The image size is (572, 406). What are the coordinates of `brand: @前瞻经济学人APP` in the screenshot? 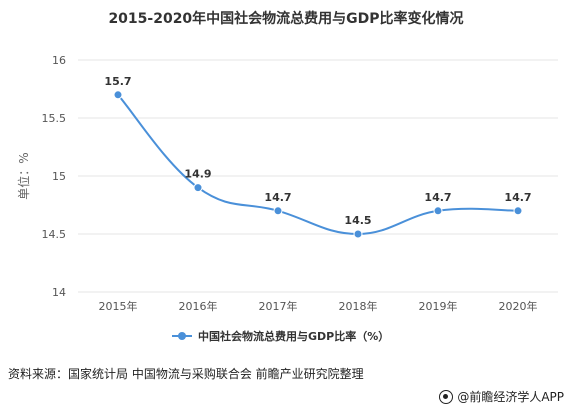 It's located at (501, 396).